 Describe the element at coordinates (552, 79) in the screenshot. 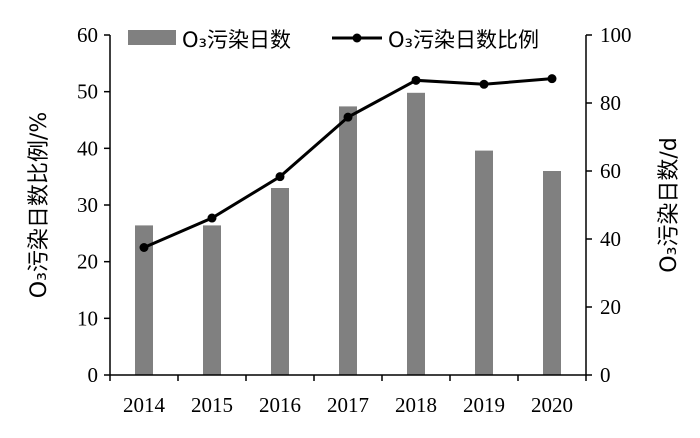

I see `line-point-2020` at that location.